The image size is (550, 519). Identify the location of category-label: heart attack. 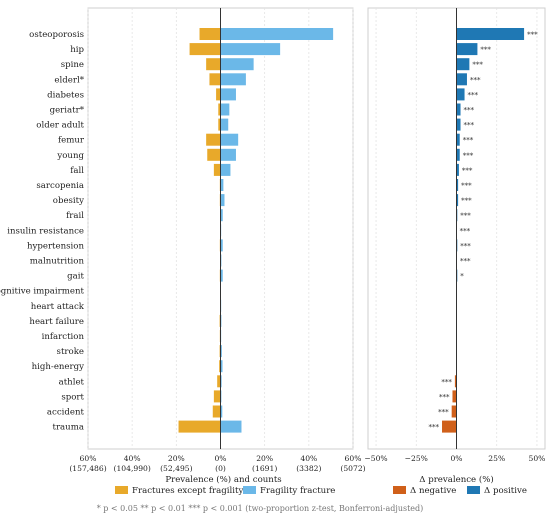
(58, 307).